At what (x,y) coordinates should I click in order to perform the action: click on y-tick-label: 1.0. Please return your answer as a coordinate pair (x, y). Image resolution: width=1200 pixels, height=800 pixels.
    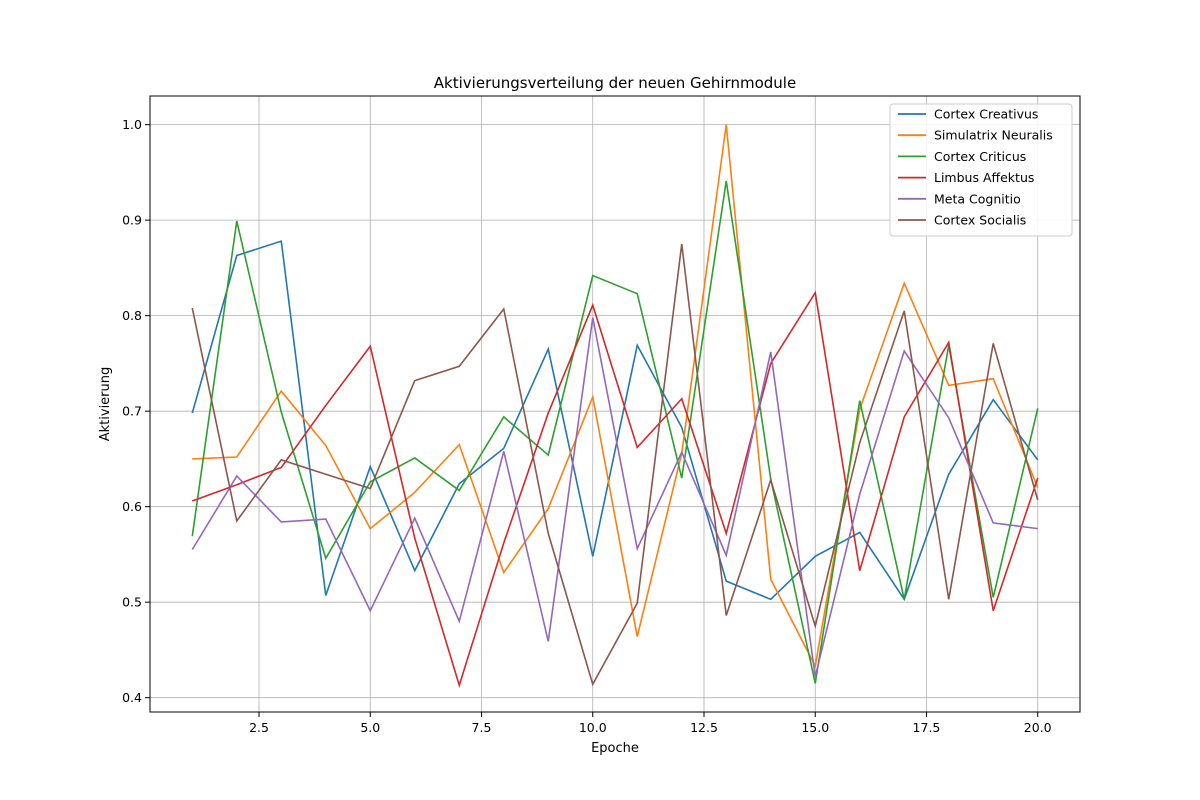
    Looking at the image, I should click on (132, 124).